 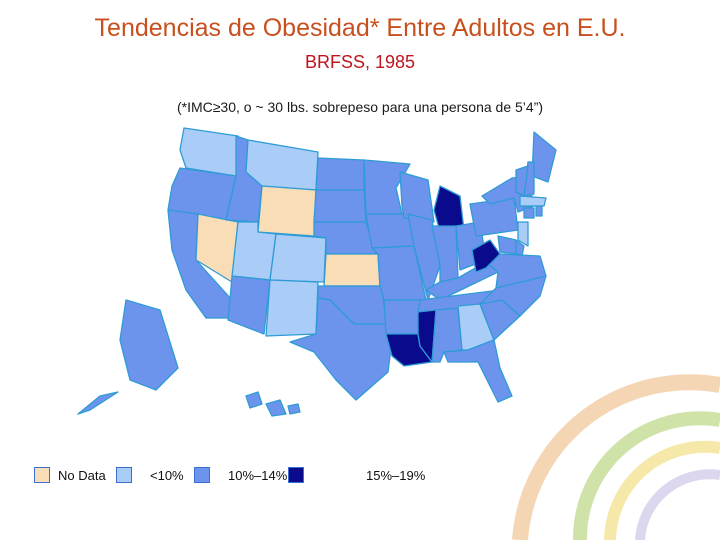 I want to click on state-az, so click(x=249, y=305).